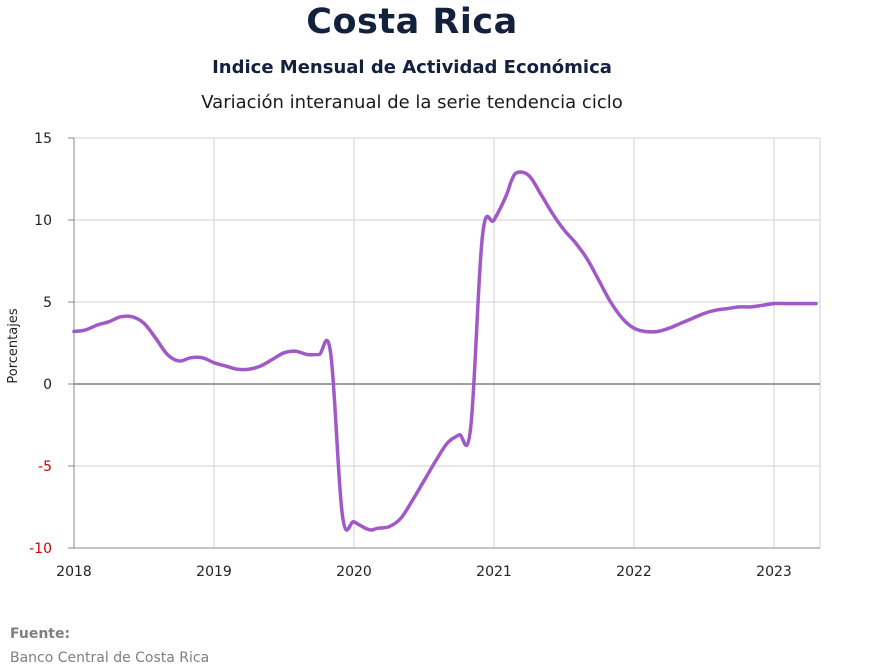 Image resolution: width=871 pixels, height=670 pixels. Describe the element at coordinates (47, 385) in the screenshot. I see `y-tick-label: 0` at that location.